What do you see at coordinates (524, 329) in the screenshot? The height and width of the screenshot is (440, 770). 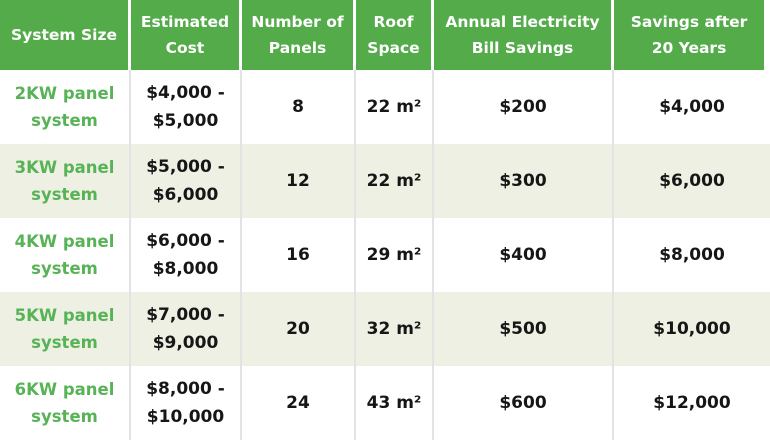 I see `cell-annual-savings-5kw: $500` at bounding box center [524, 329].